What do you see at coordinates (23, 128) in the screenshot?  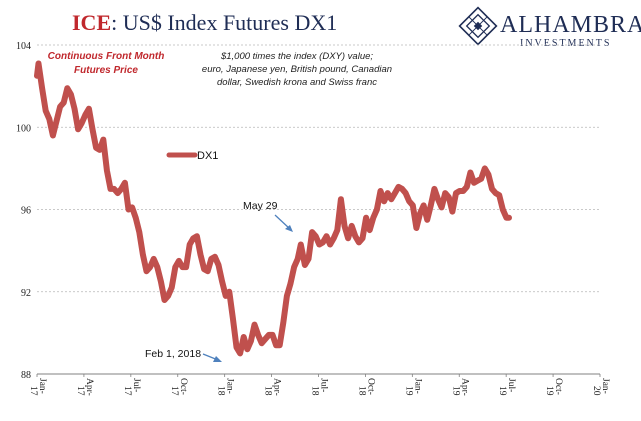 I see `y-tick-label-100: 100` at bounding box center [23, 128].